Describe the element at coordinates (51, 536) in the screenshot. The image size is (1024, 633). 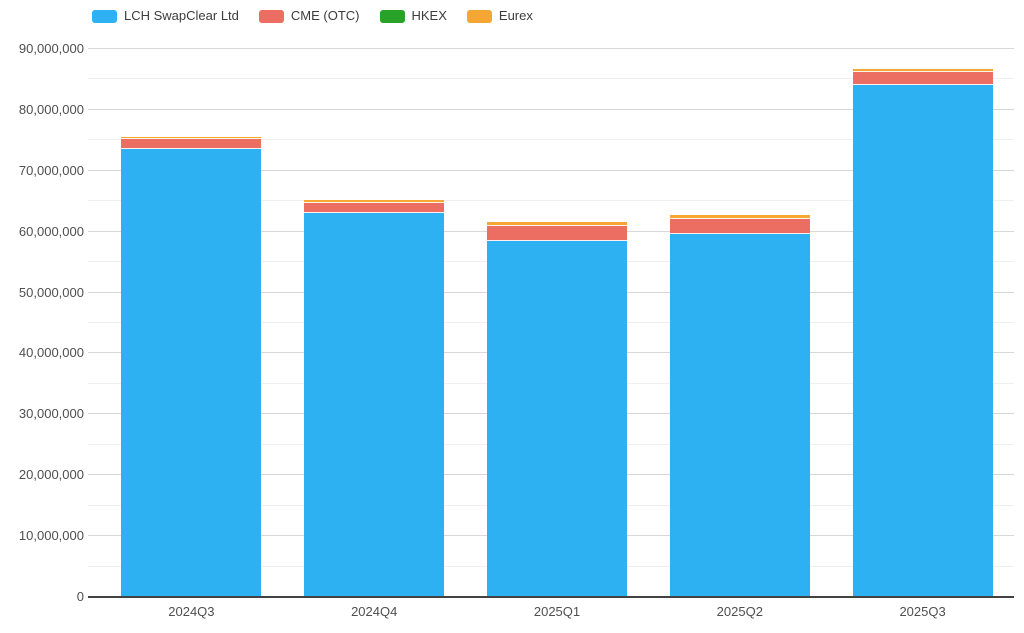
I see `y-tick-label: 10,000,000` at that location.